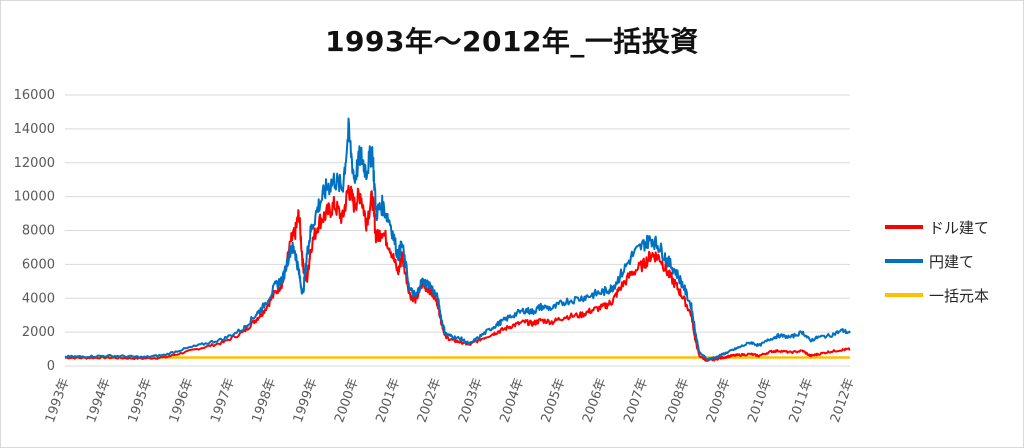  Describe the element at coordinates (430, 400) in the screenshot. I see `x-tick-label: 2002年` at that location.